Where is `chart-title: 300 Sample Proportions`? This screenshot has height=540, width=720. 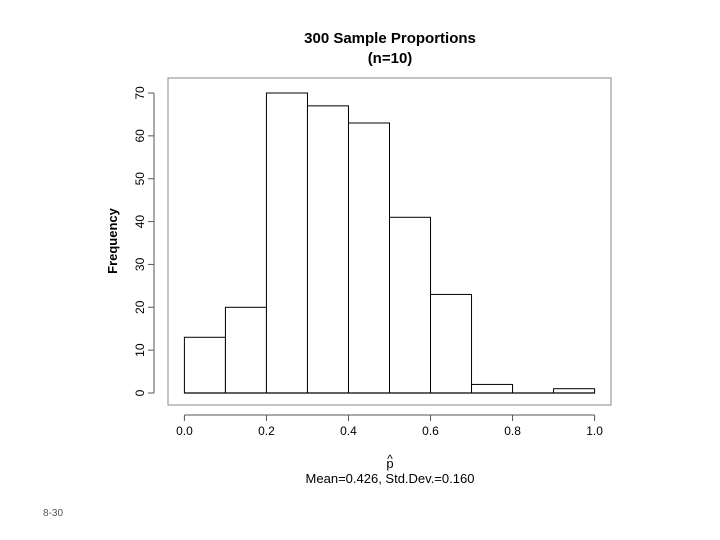 chart-title: 300 Sample Proportions is located at coordinates (390, 38).